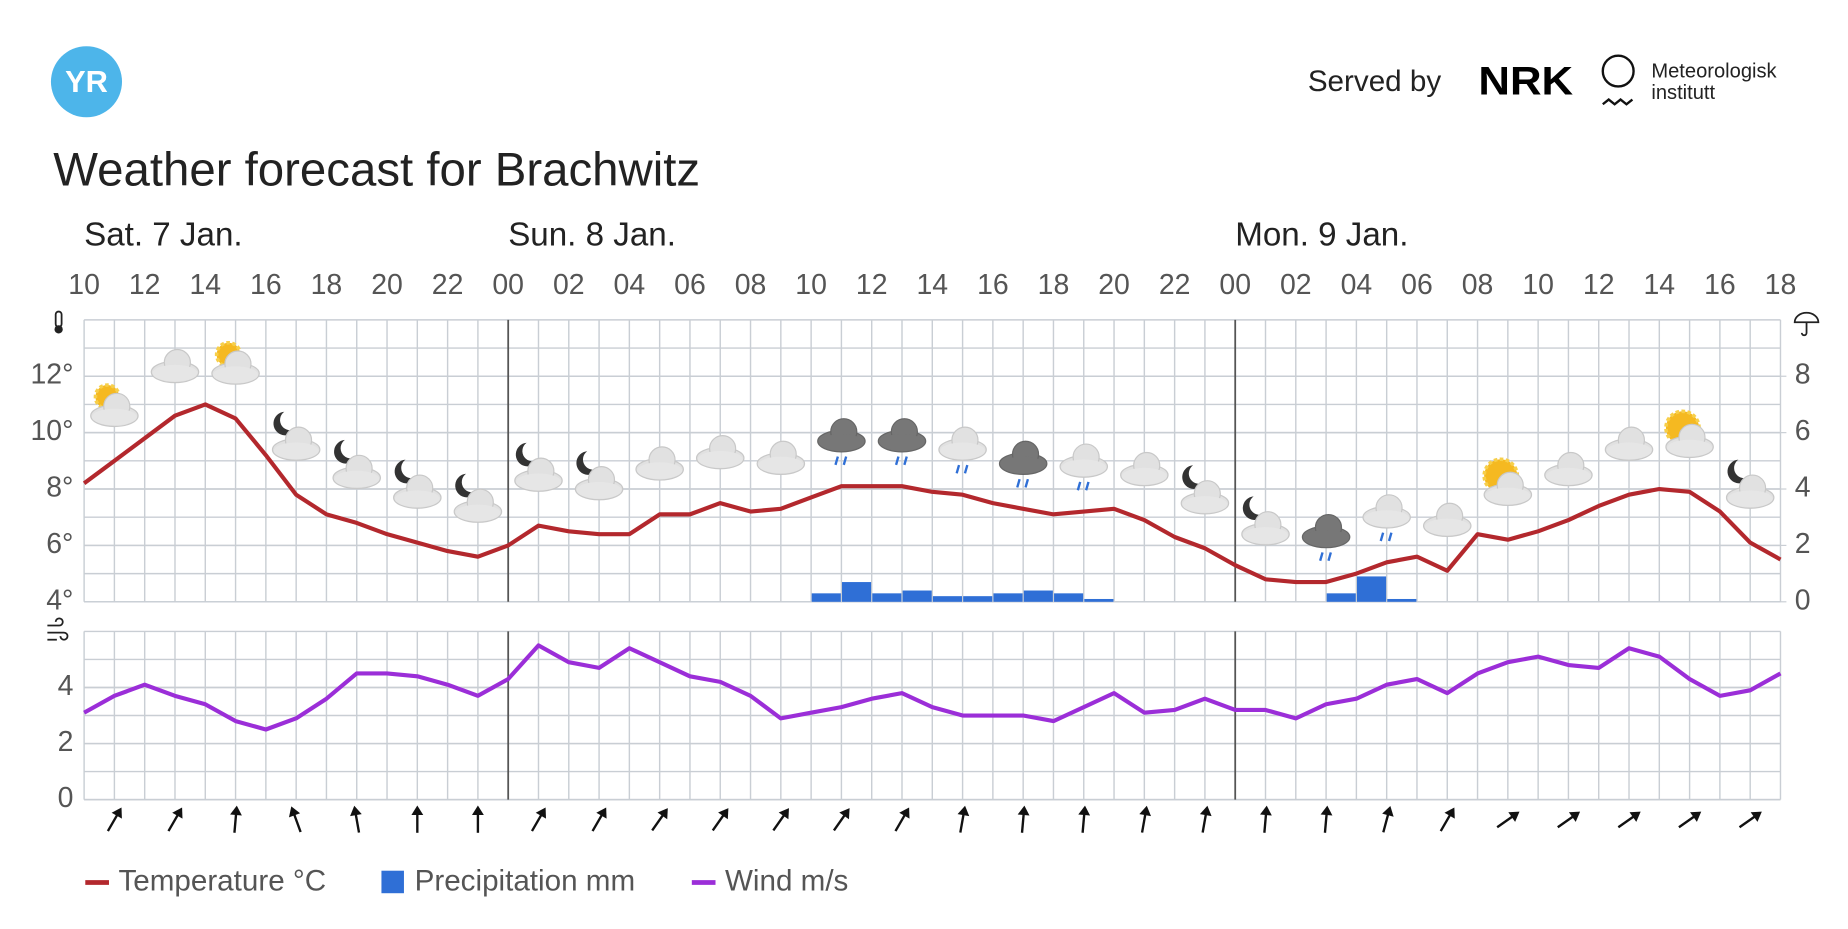 This screenshot has height=929, width=1848. Describe the element at coordinates (58, 322) in the screenshot. I see `thermometer-icon` at that location.